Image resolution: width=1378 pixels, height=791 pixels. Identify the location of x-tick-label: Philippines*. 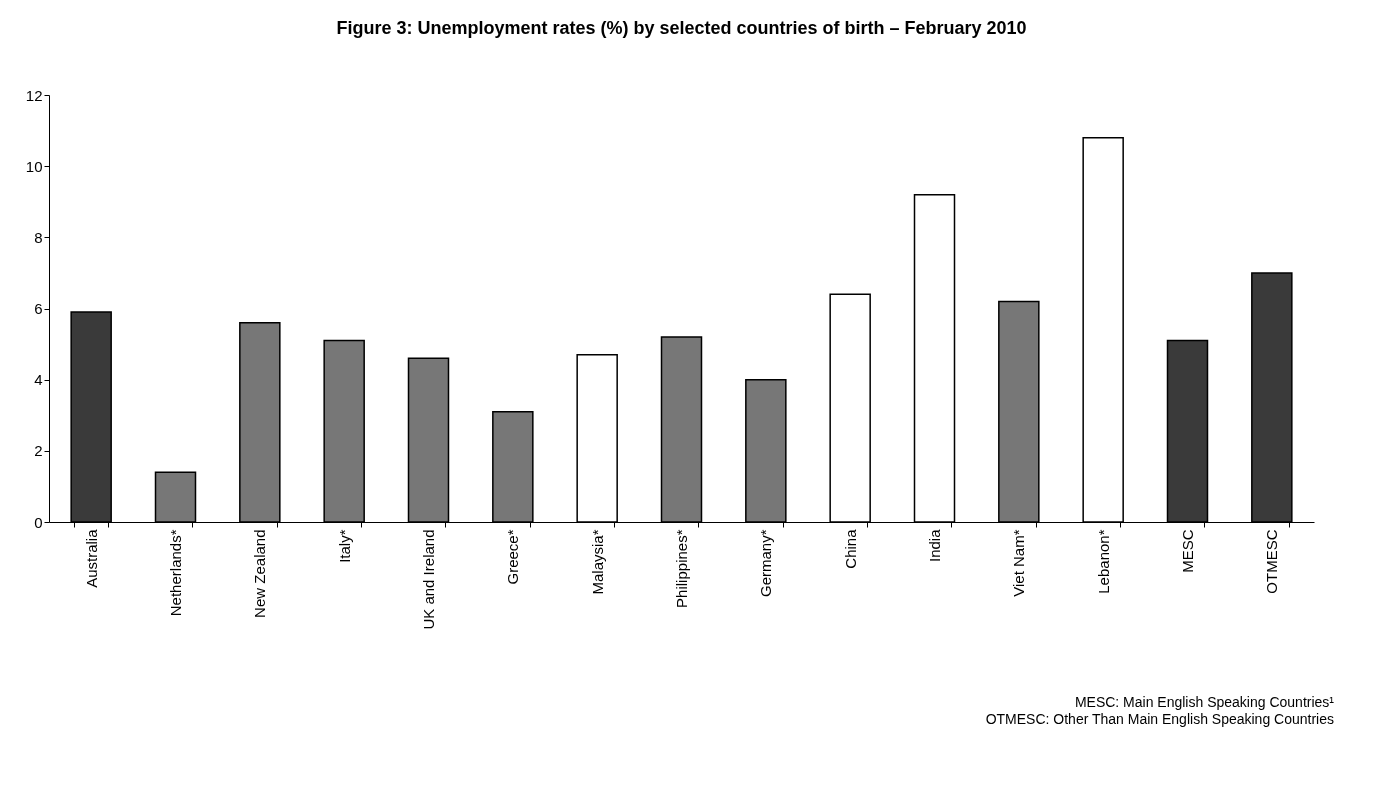
(681, 568).